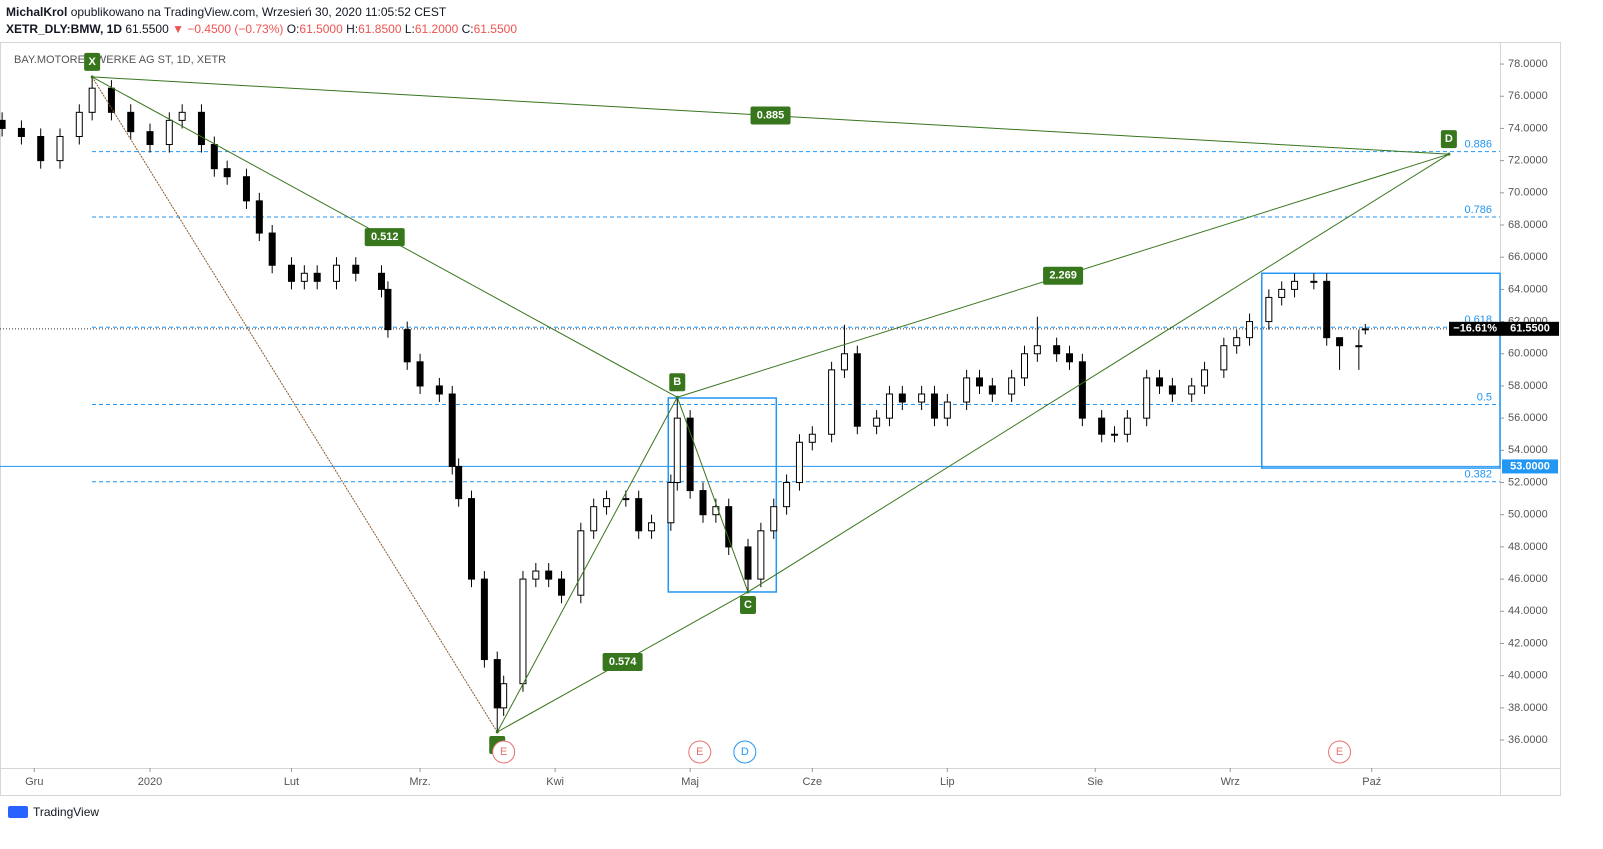  What do you see at coordinates (1528, 418) in the screenshot?
I see `y-tick-label: 56.0000` at bounding box center [1528, 418].